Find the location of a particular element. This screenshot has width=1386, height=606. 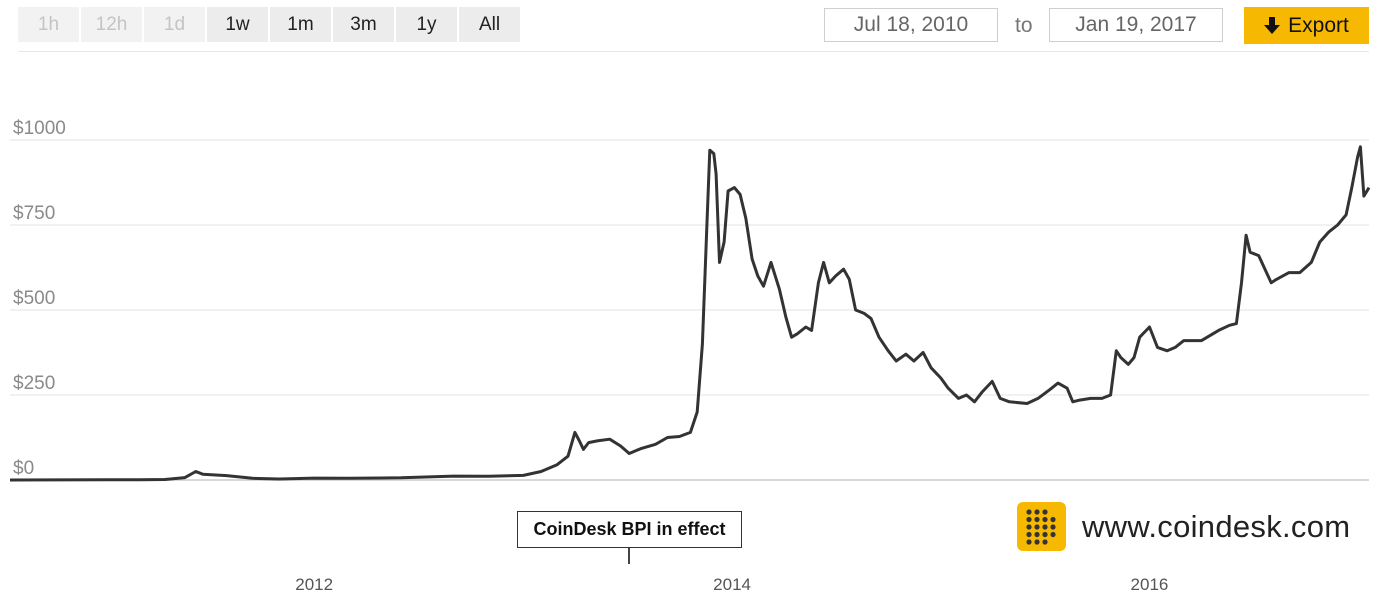

date-separator-label: to is located at coordinates (1024, 25).